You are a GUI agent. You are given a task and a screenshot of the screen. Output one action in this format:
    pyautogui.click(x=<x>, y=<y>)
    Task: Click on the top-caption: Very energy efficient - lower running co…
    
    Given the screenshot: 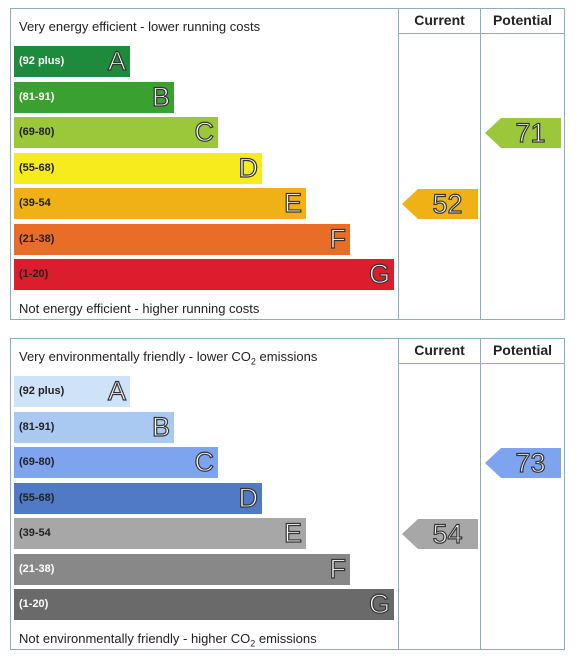 What is the action you would take?
    pyautogui.click(x=140, y=26)
    